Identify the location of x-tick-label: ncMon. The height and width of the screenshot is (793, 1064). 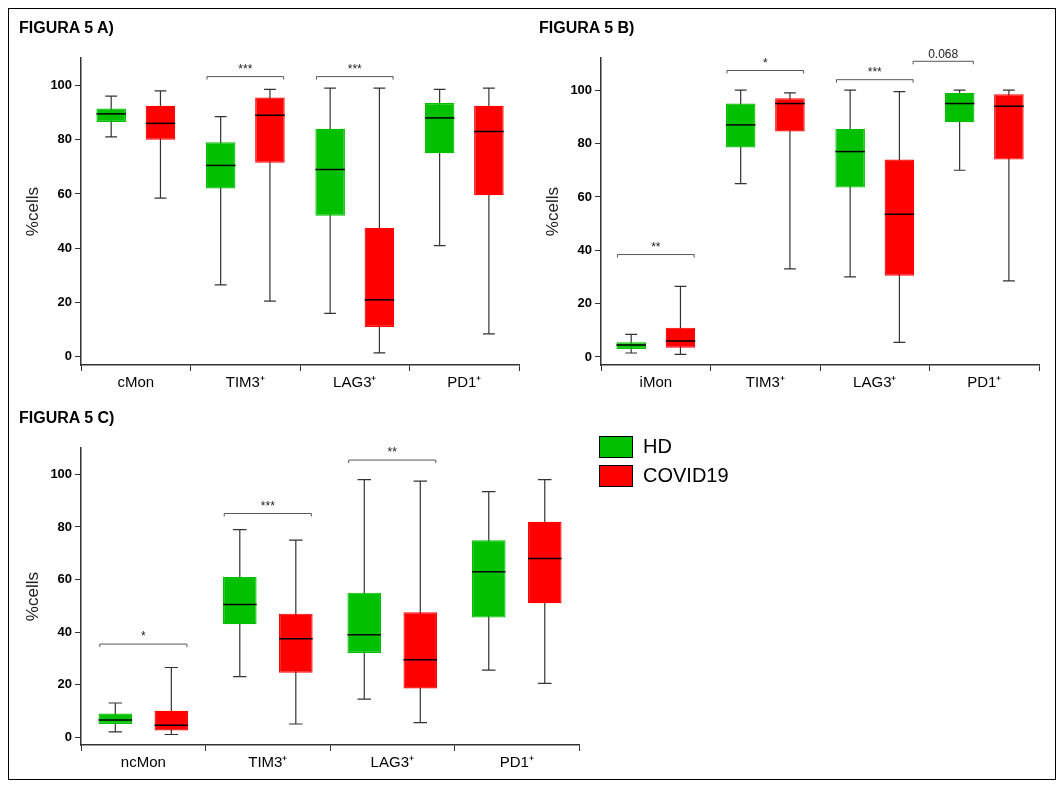
(143, 762).